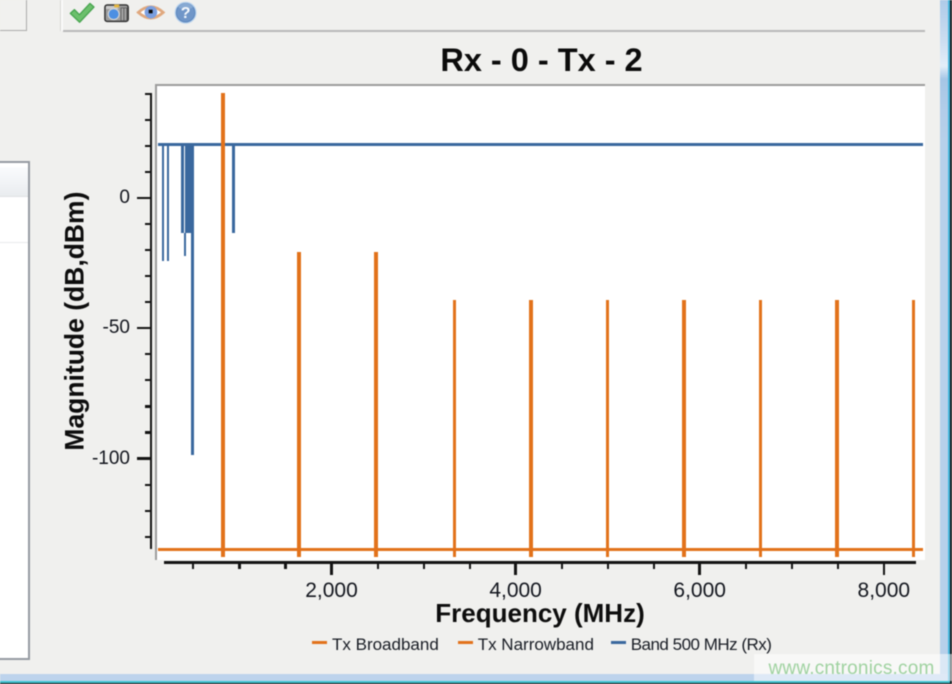  What do you see at coordinates (75, 321) in the screenshot?
I see `svg-text: Magnitude (dB,dBm)` at bounding box center [75, 321].